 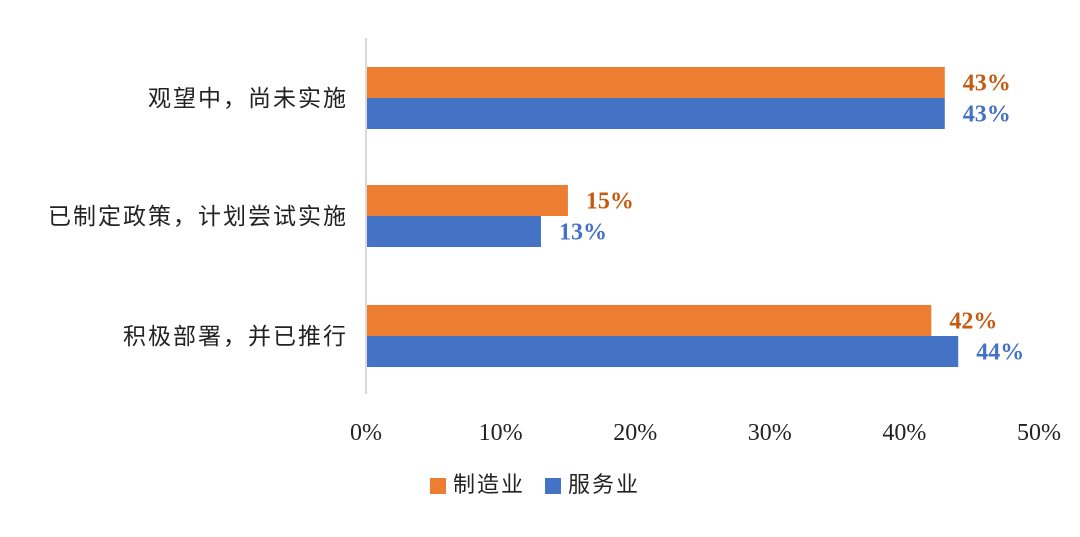 What do you see at coordinates (501, 433) in the screenshot?
I see `x-tick-label-1: 10%` at bounding box center [501, 433].